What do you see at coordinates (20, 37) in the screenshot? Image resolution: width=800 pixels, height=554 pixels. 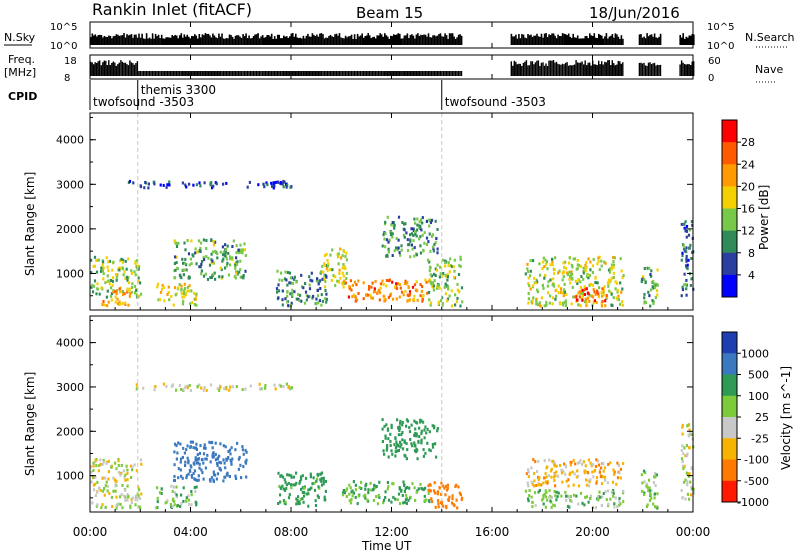 I see `nsky-label: N.Sky` at bounding box center [20, 37].